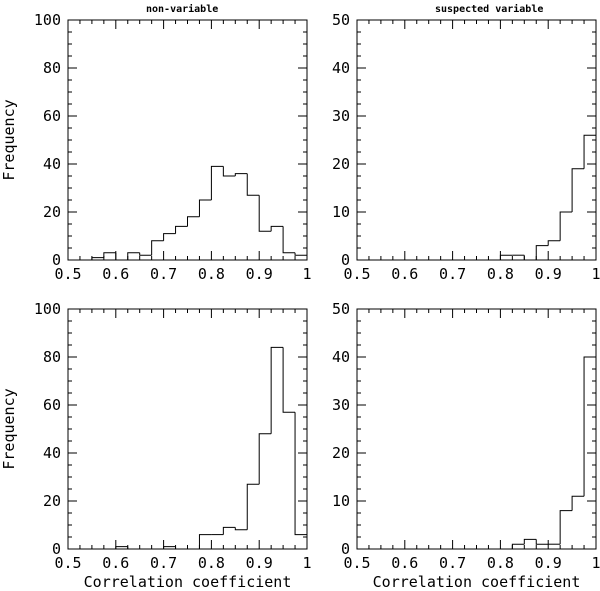 This screenshot has height=591, width=600. I want to click on panel-title: suspected variable, so click(489, 9).